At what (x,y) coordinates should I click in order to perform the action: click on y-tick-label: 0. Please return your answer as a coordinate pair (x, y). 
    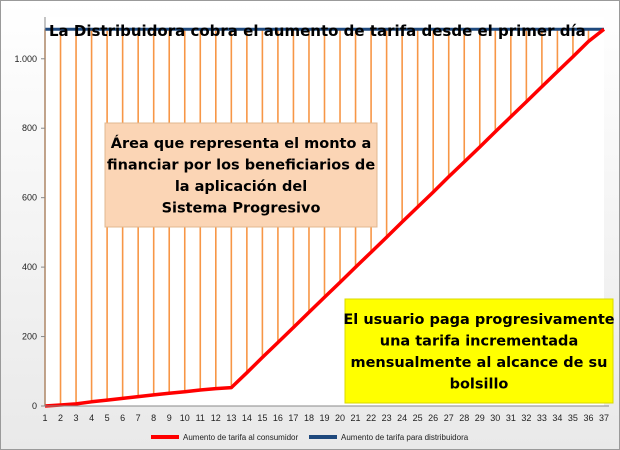
    Looking at the image, I should click on (34, 406).